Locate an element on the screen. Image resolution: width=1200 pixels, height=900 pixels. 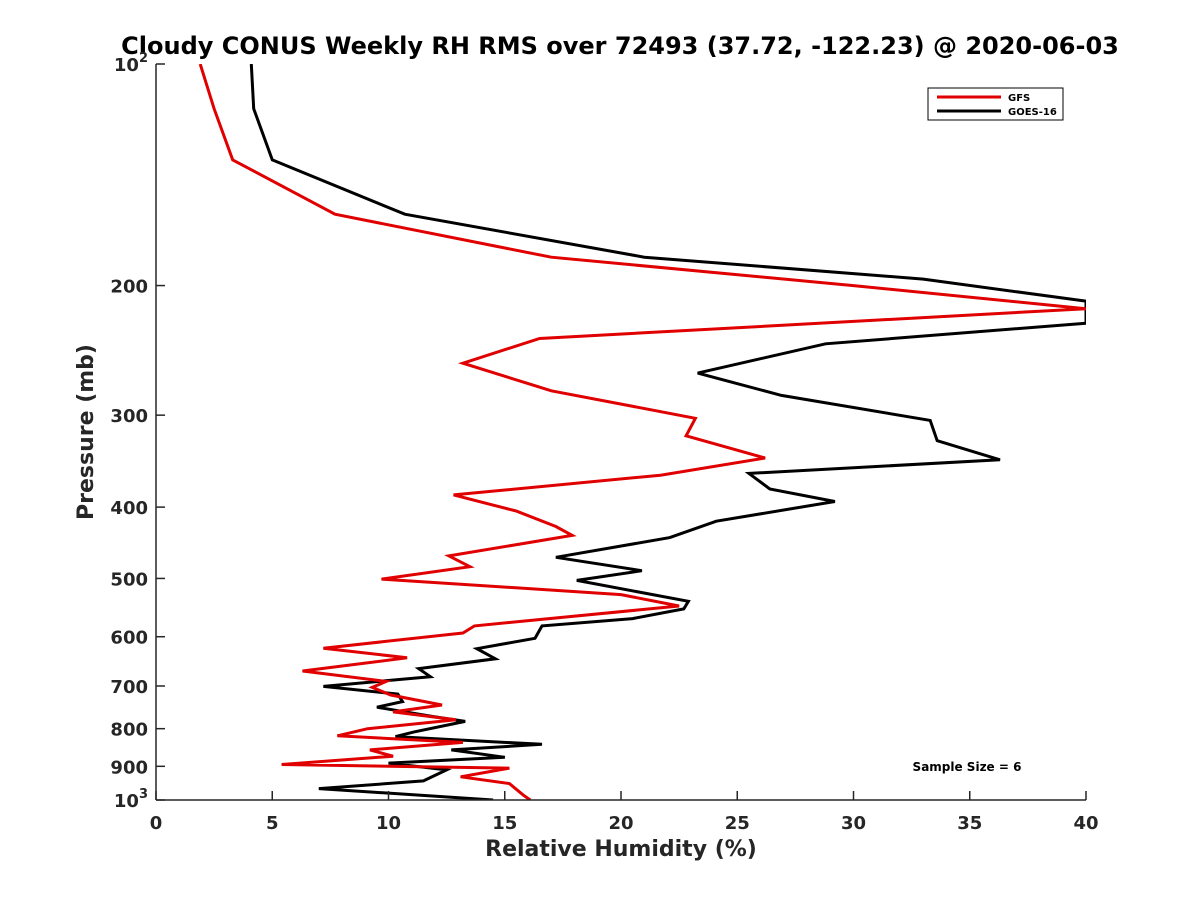
x-axis-label: Relative Humidity (%) is located at coordinates (621, 849).